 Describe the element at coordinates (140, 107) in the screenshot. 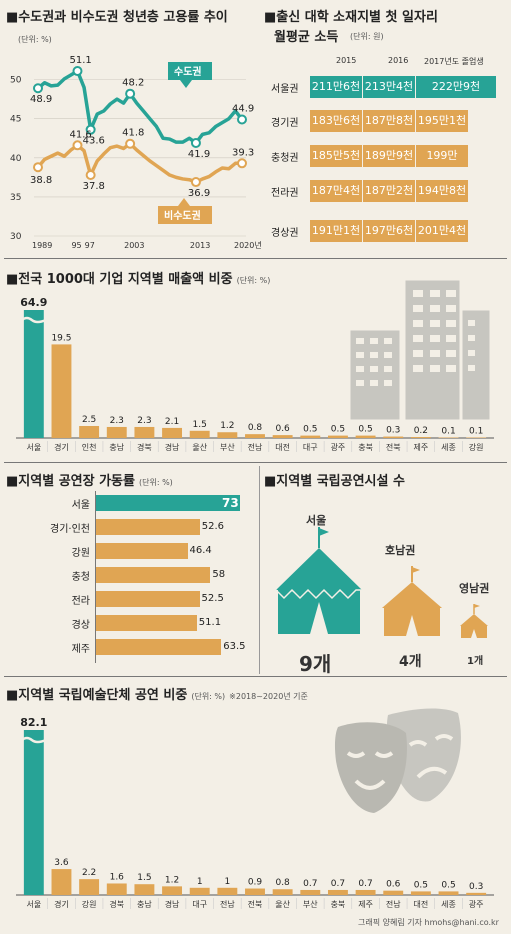

I see `series-line-capital` at that location.